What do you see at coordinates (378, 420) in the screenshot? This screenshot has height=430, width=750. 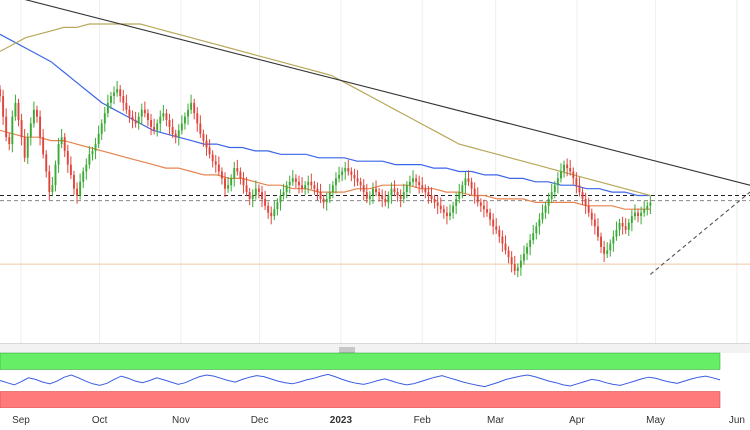 I see `time-axis: Sep Oct Nov Dec 2023 Feb Mar Apr May Jun` at bounding box center [378, 420].